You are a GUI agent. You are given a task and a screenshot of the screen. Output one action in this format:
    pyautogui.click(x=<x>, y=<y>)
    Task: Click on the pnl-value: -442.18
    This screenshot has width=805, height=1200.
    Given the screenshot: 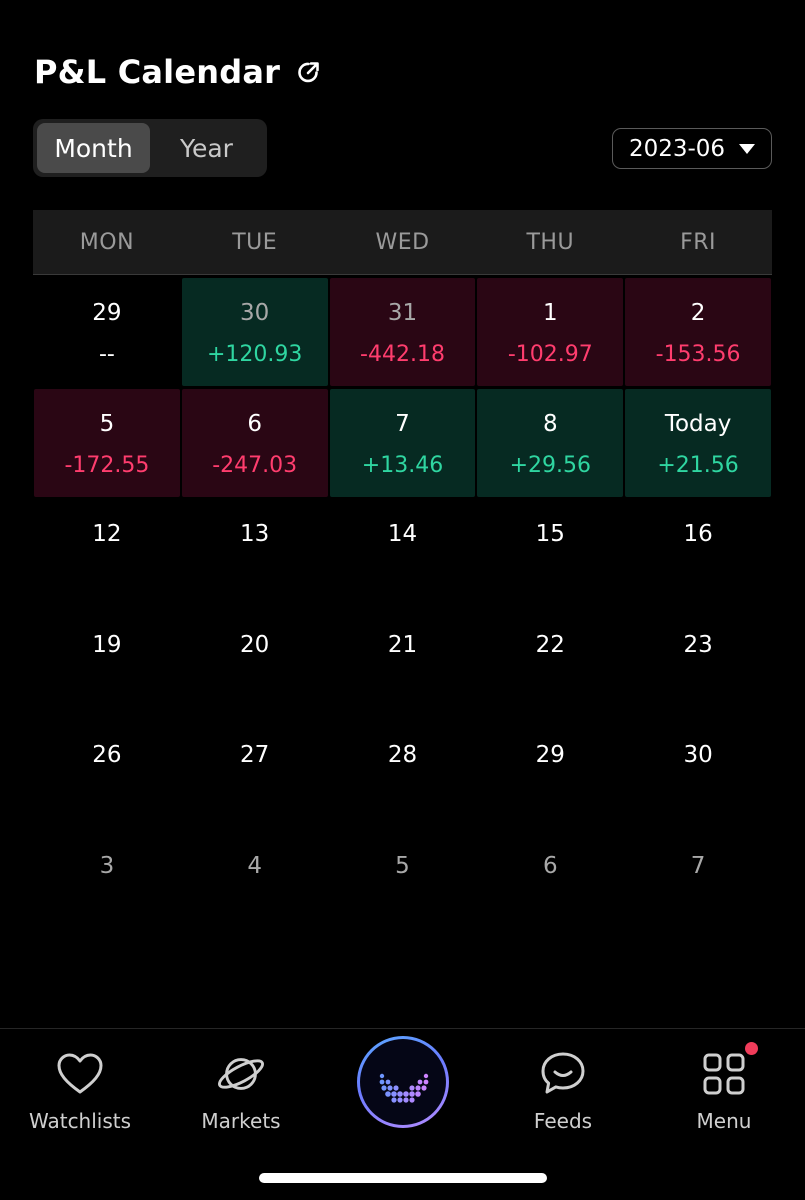 What is the action you would take?
    pyautogui.click(x=402, y=354)
    